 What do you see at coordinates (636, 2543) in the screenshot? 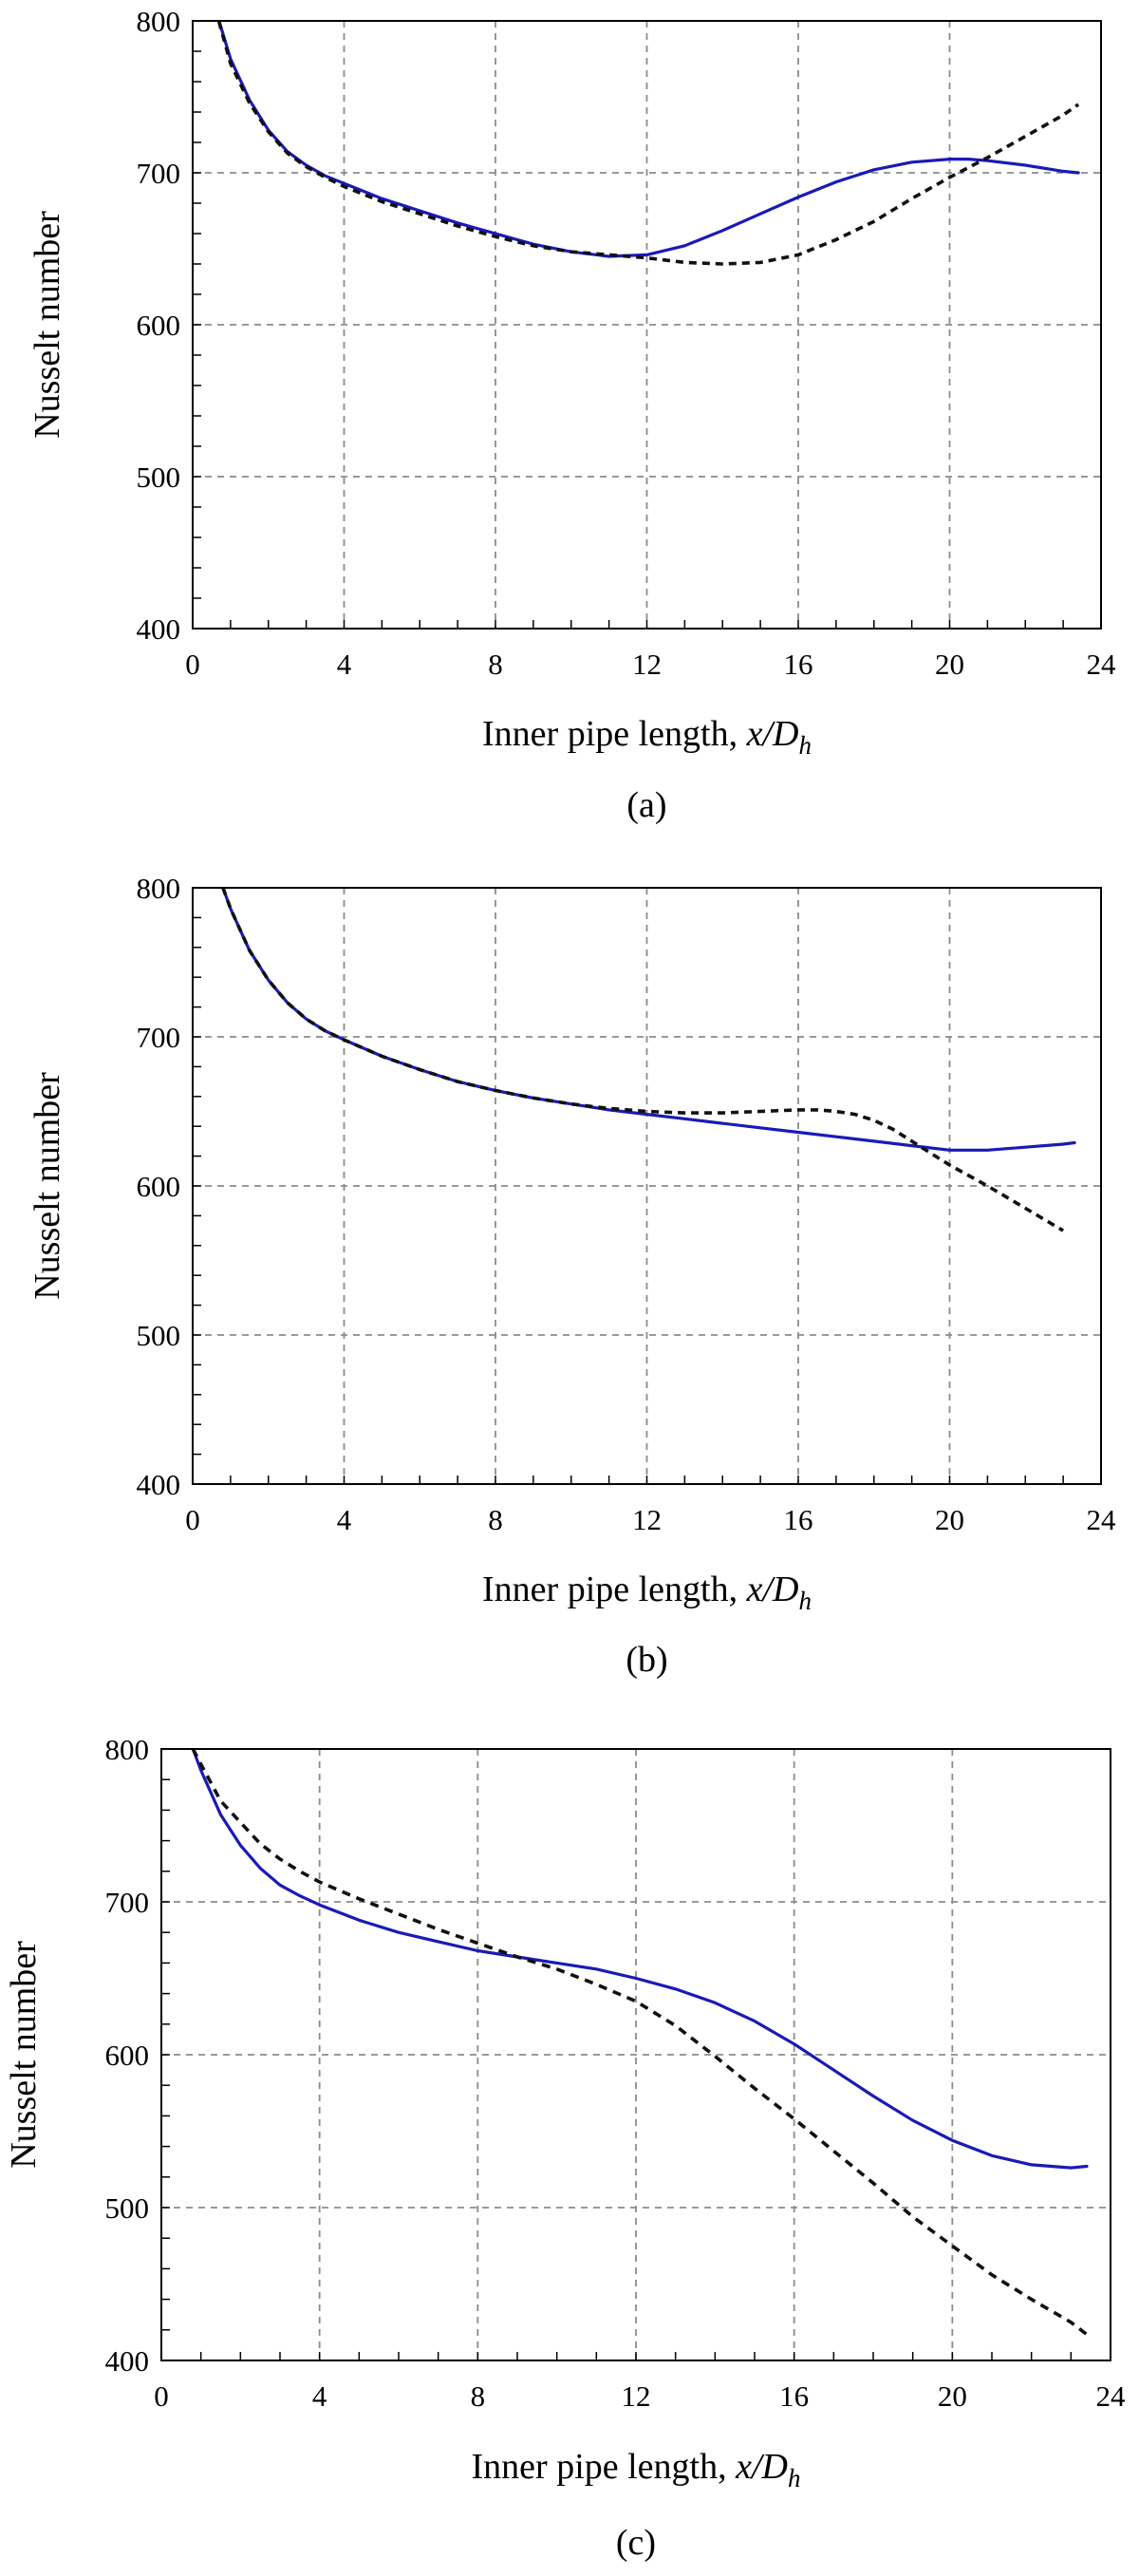
I see `panel-label: (c)` at bounding box center [636, 2543].